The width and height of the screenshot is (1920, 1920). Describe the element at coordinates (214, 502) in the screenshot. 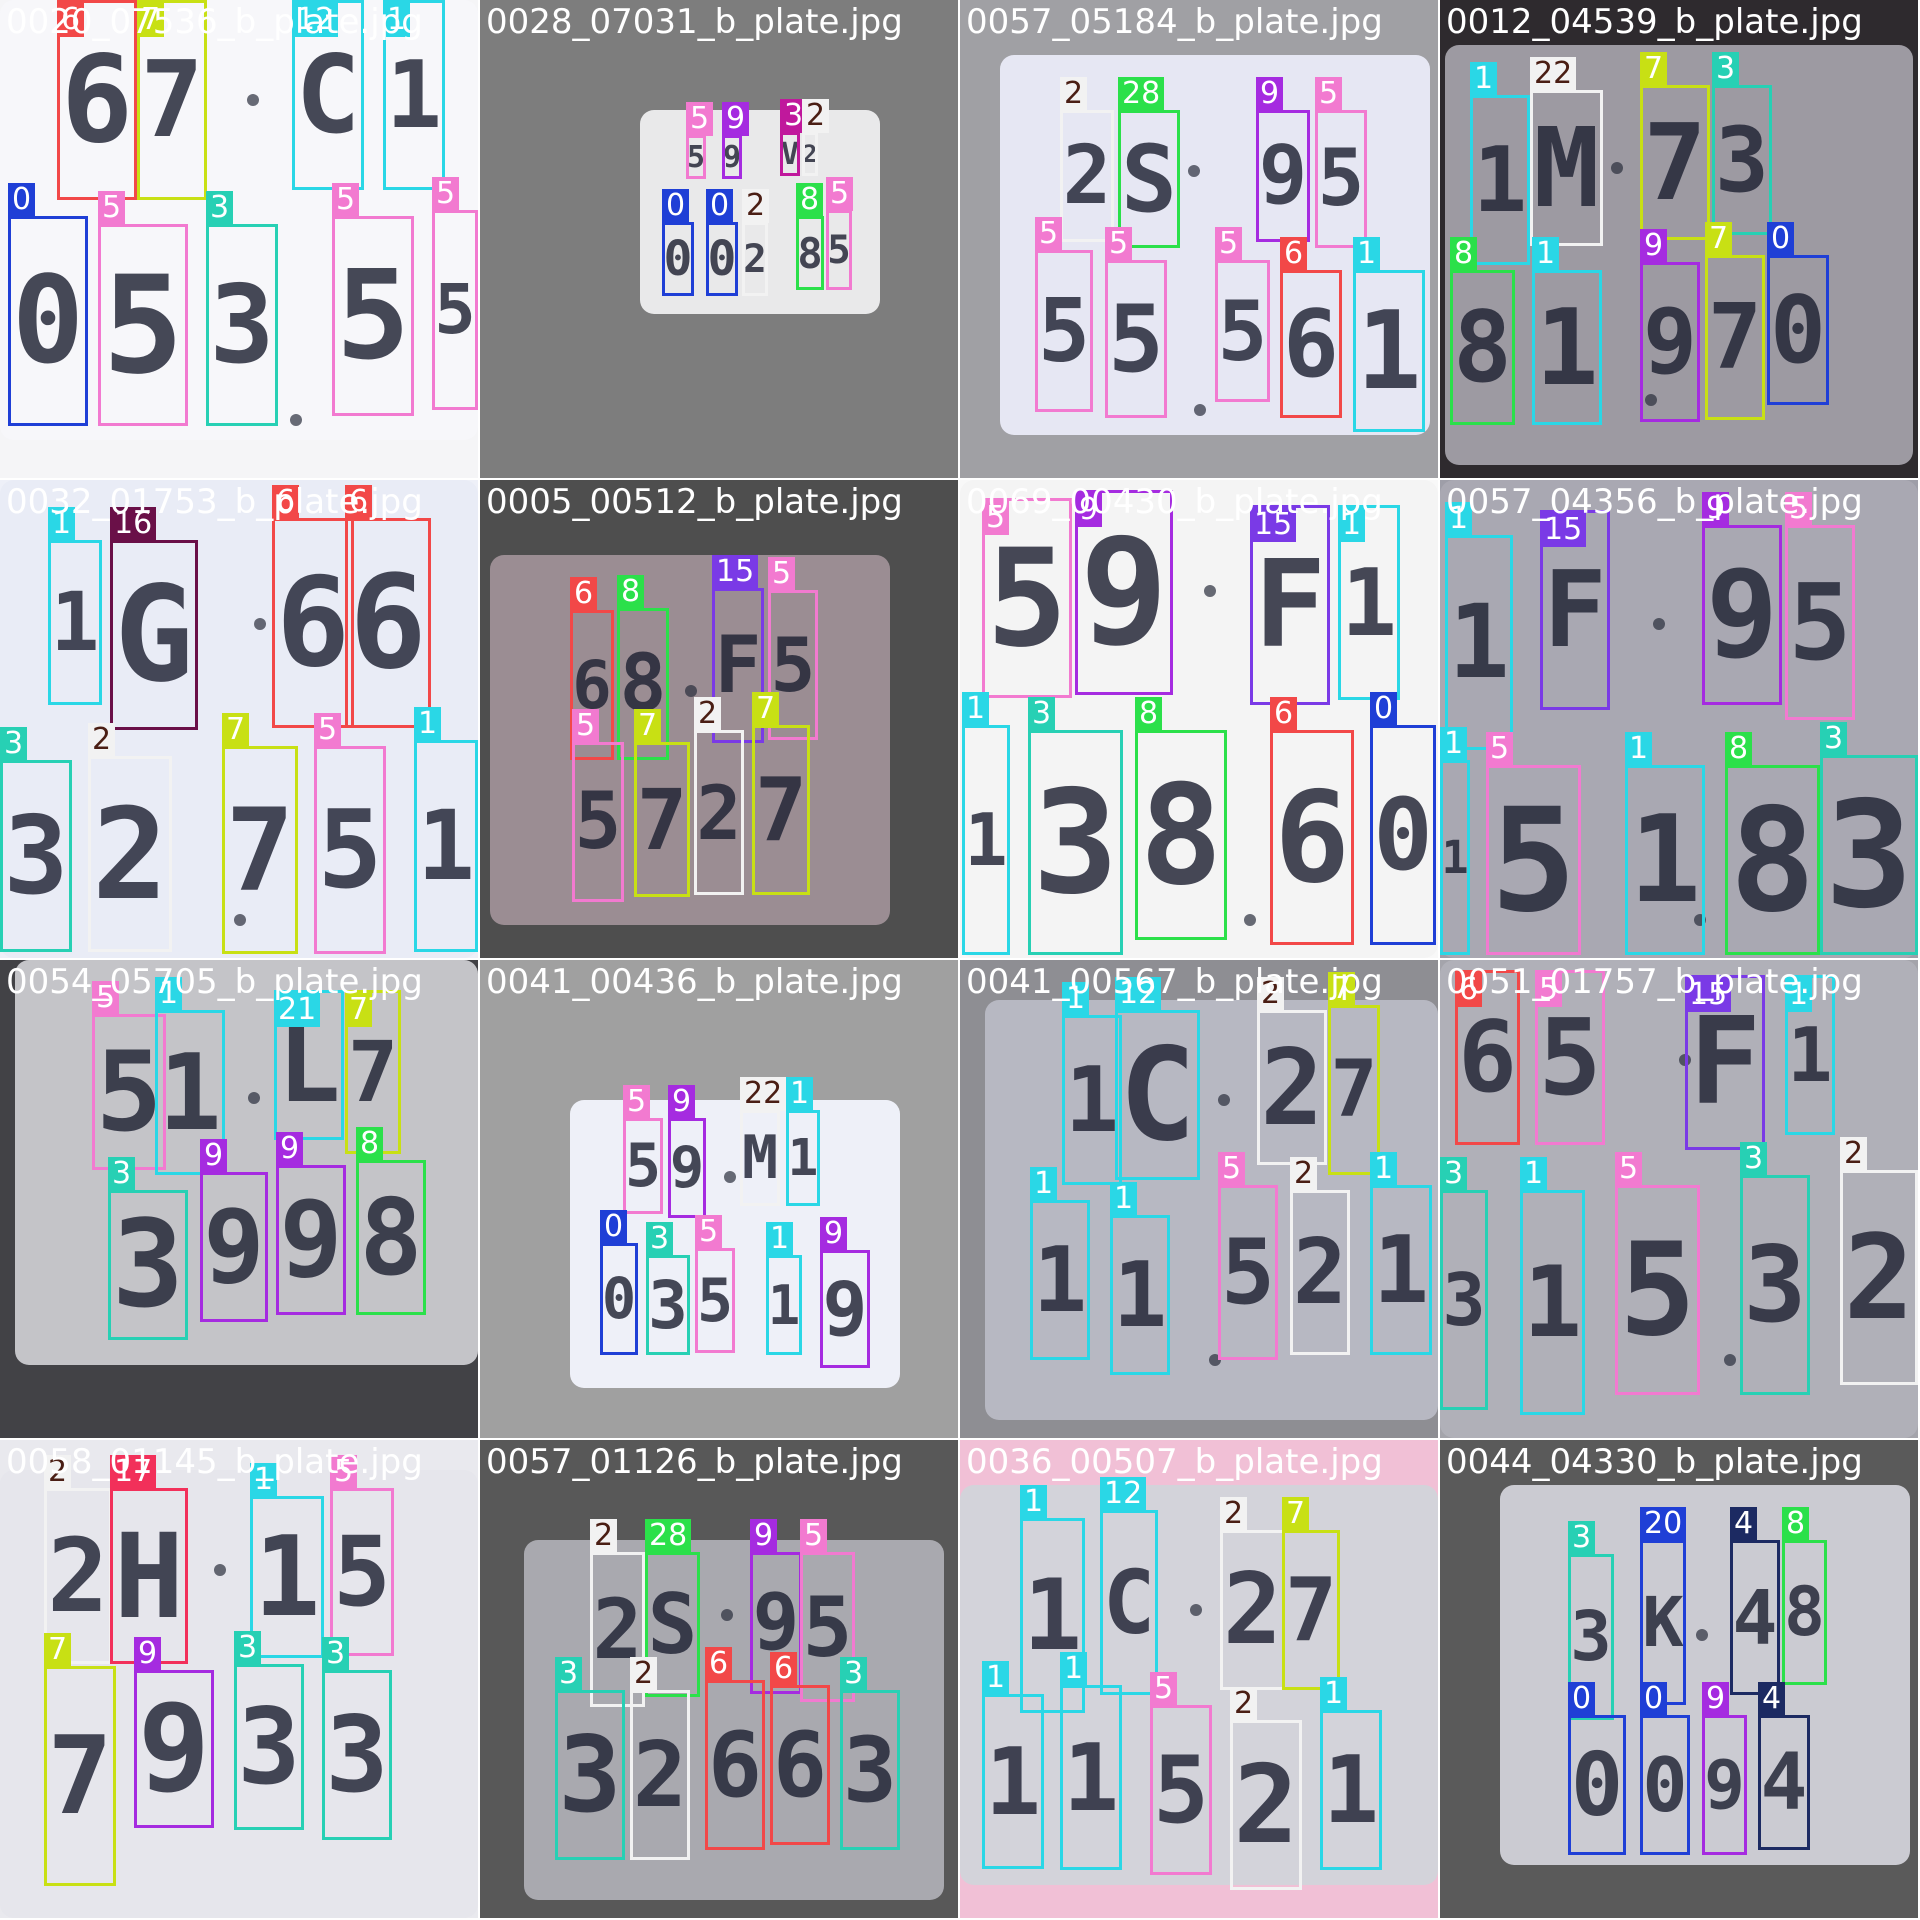

I see `image-filename: 0032_01753_b_plate.jpg` at that location.